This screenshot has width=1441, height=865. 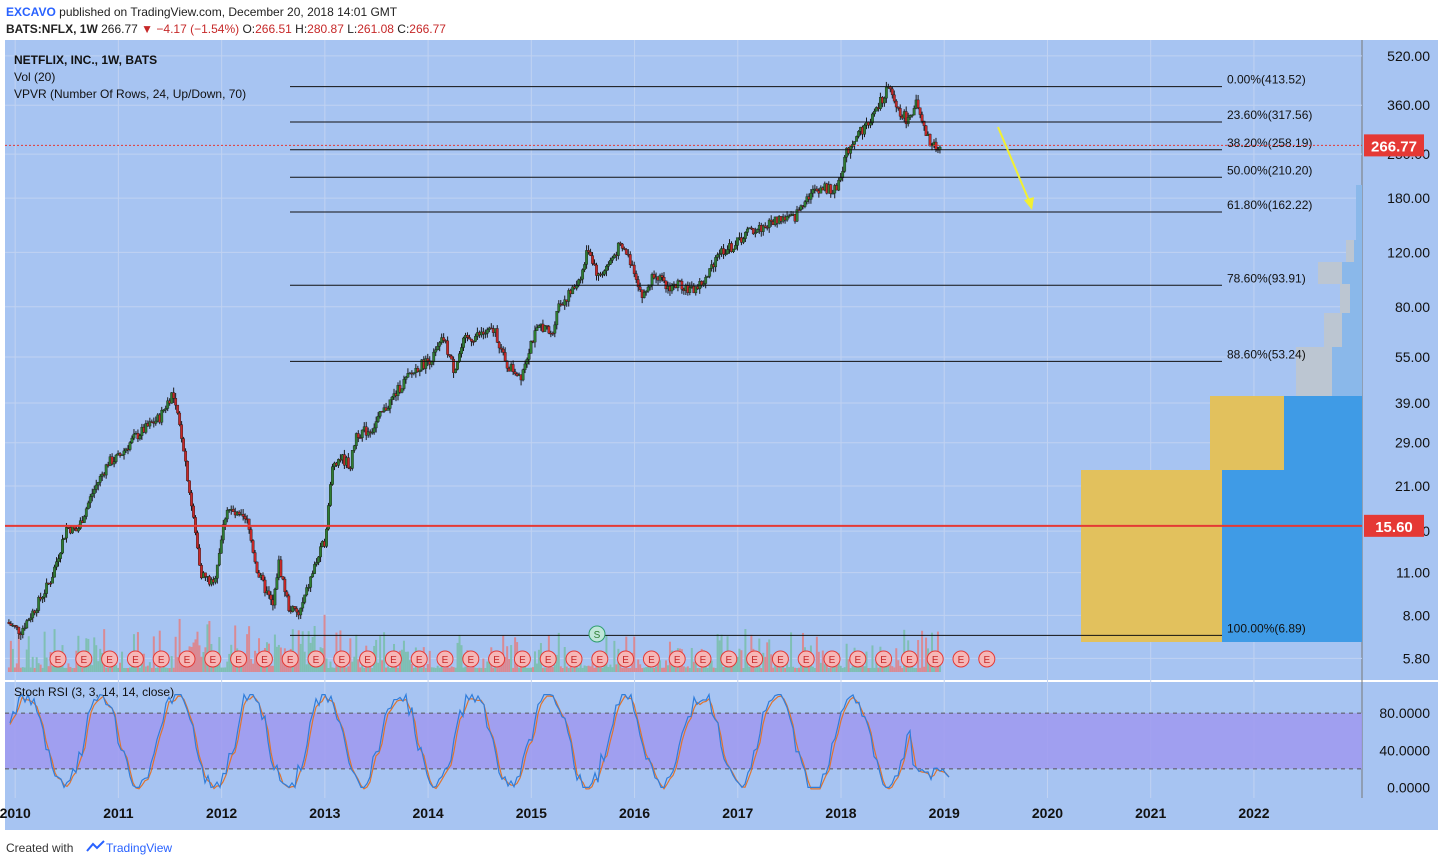 What do you see at coordinates (1412, 443) in the screenshot?
I see `price-tick-label: 29.00` at bounding box center [1412, 443].